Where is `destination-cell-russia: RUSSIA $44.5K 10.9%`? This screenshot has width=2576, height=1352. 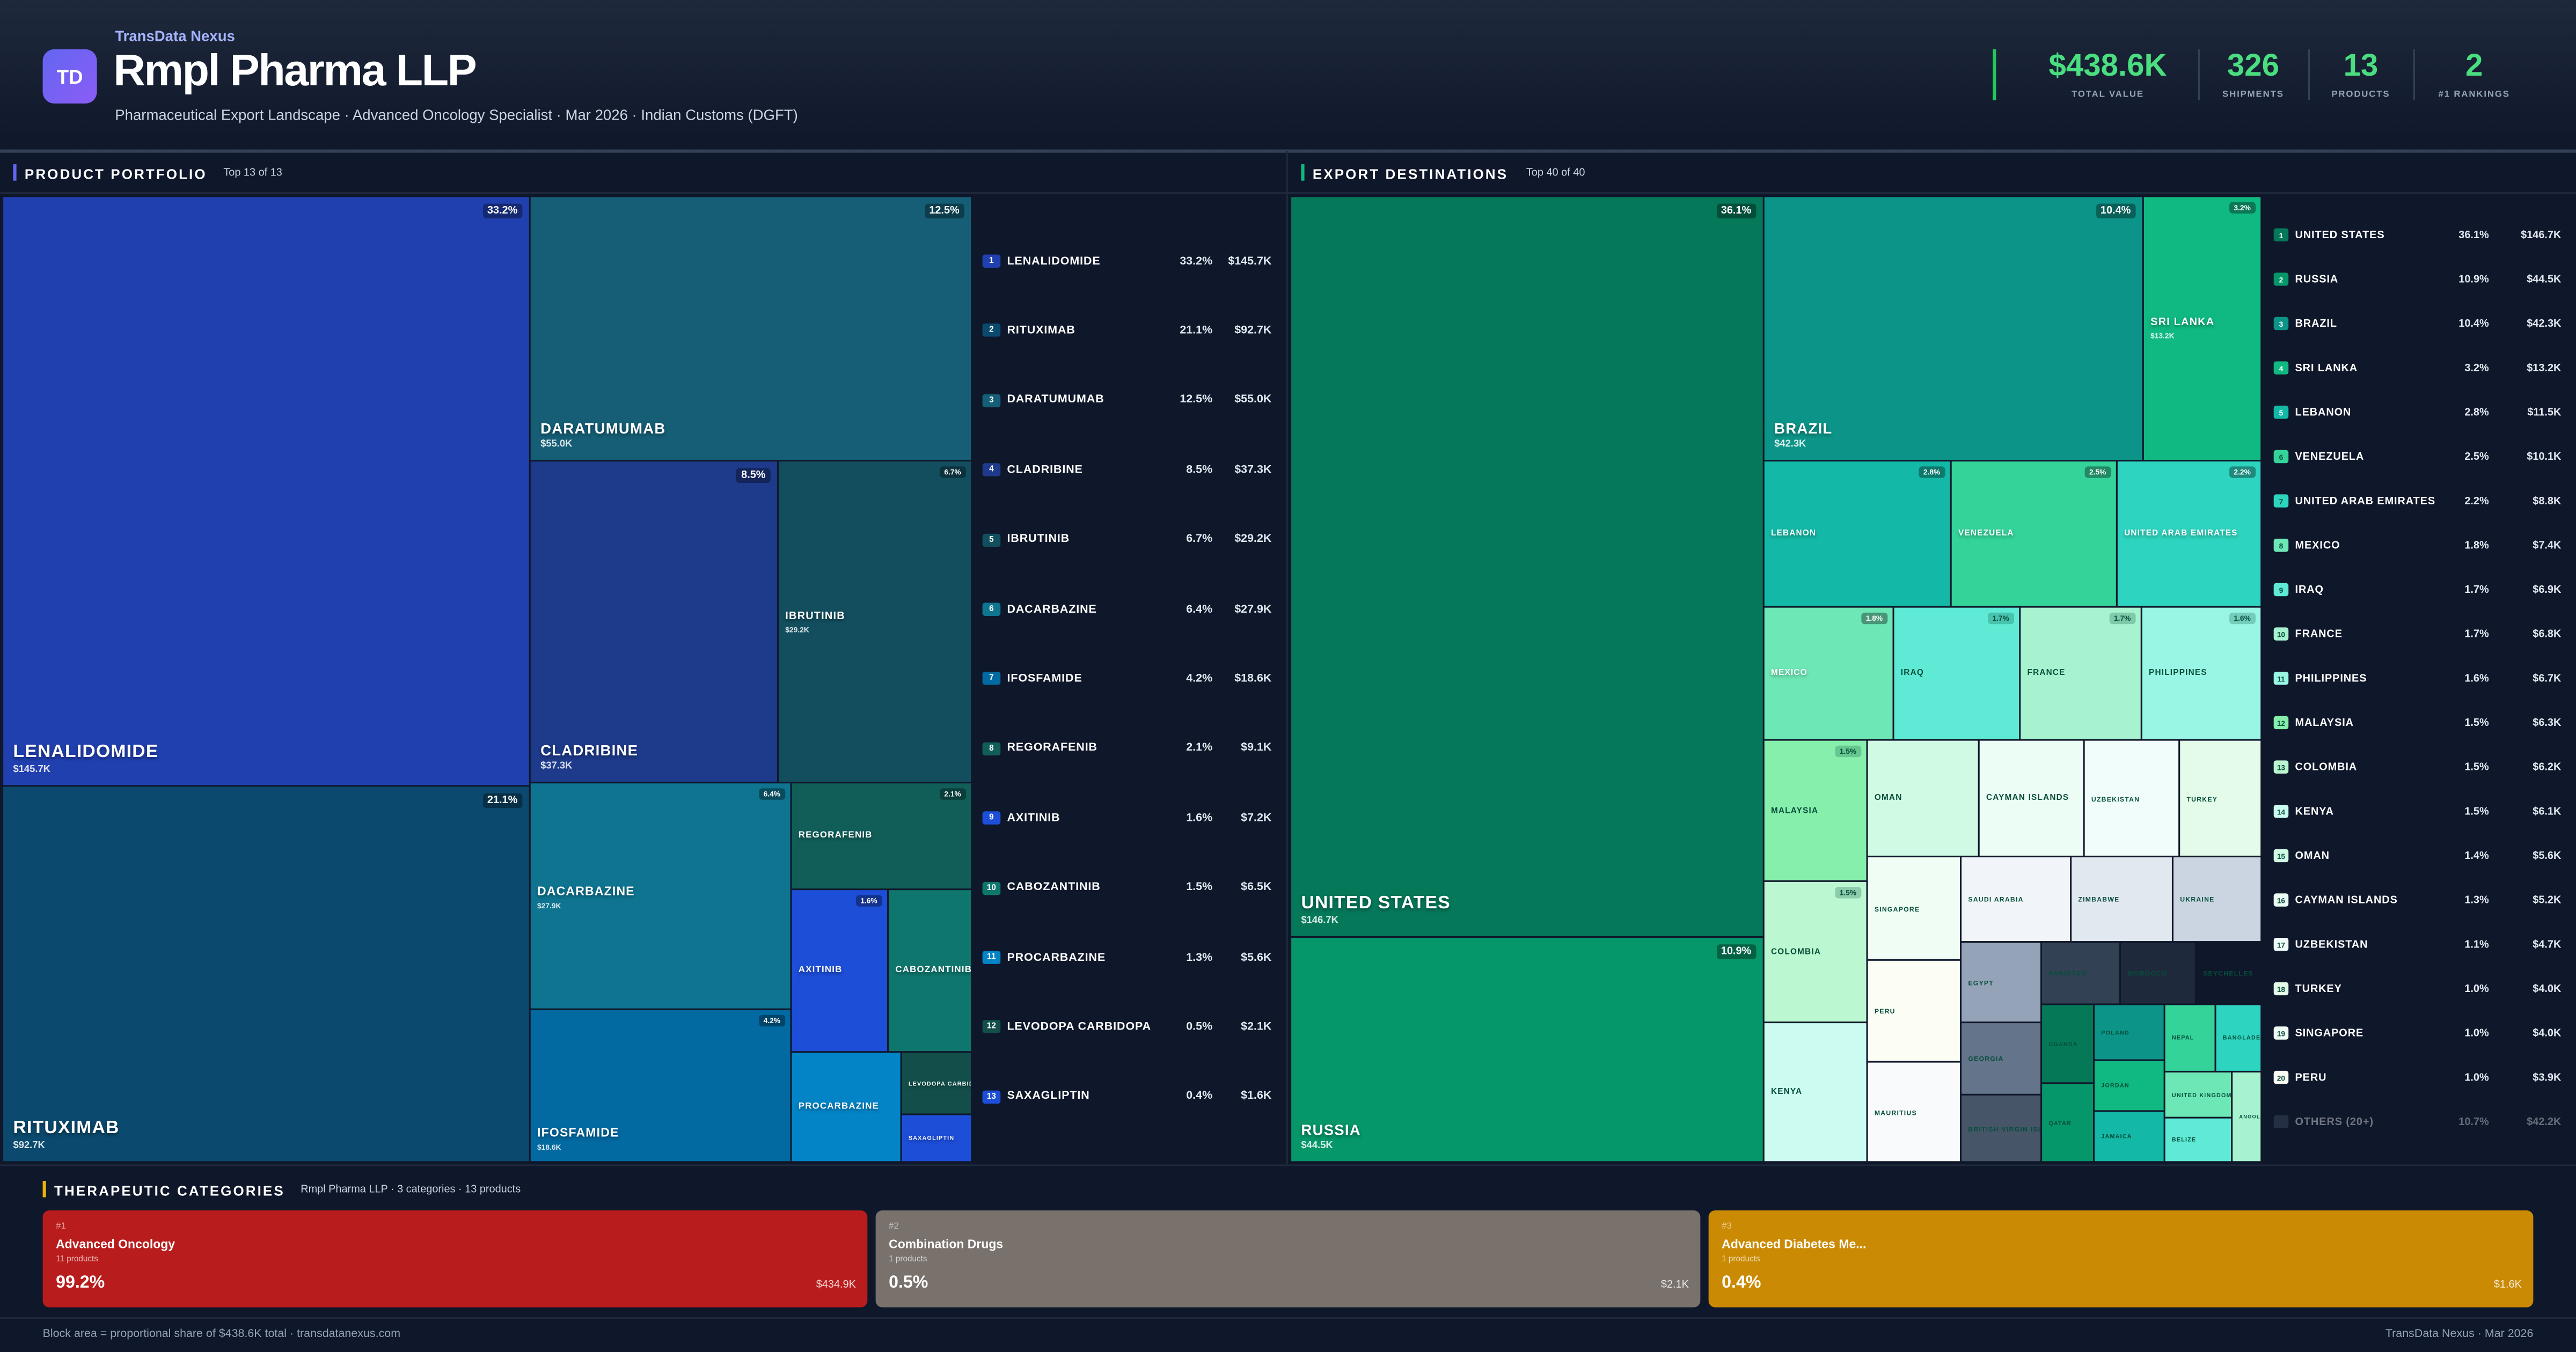
destination-cell-russia: RUSSIA $44.5K 10.9% is located at coordinates (1527, 1049).